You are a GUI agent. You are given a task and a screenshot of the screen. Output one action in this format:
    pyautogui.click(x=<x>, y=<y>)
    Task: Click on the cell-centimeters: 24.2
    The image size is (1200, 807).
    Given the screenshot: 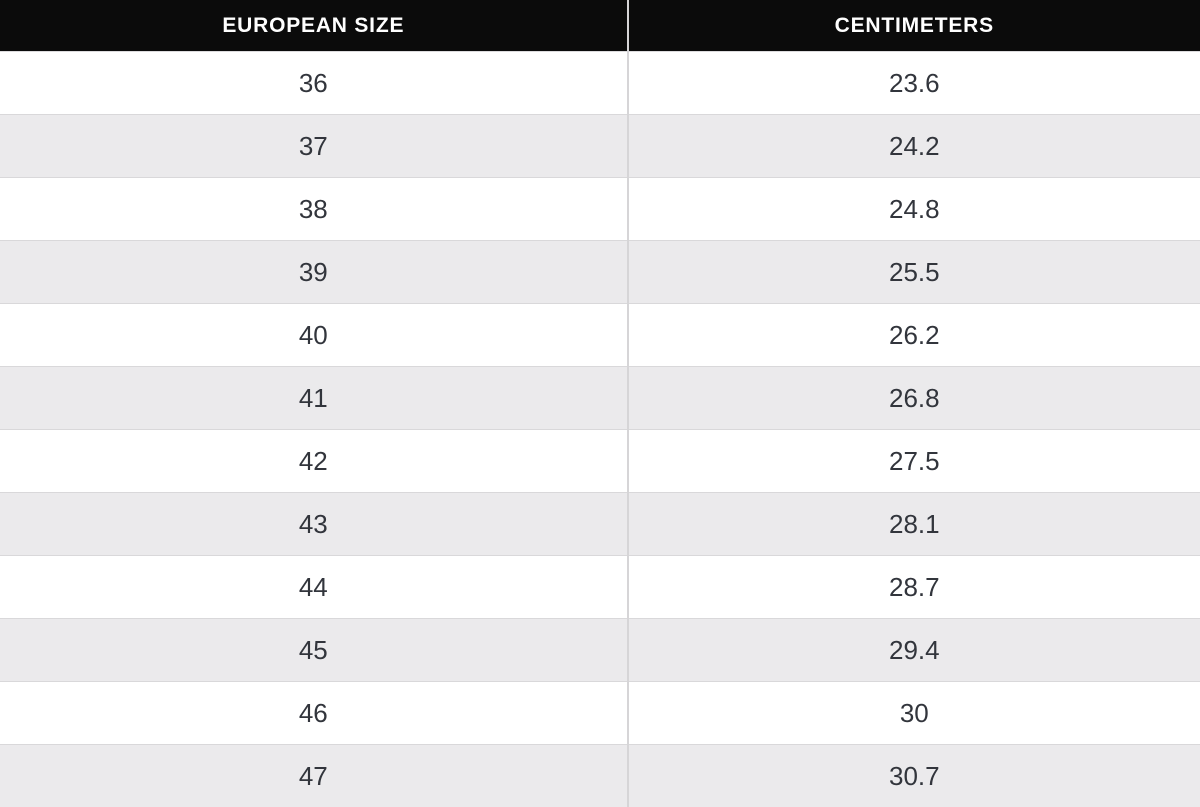 What is the action you would take?
    pyautogui.click(x=914, y=146)
    